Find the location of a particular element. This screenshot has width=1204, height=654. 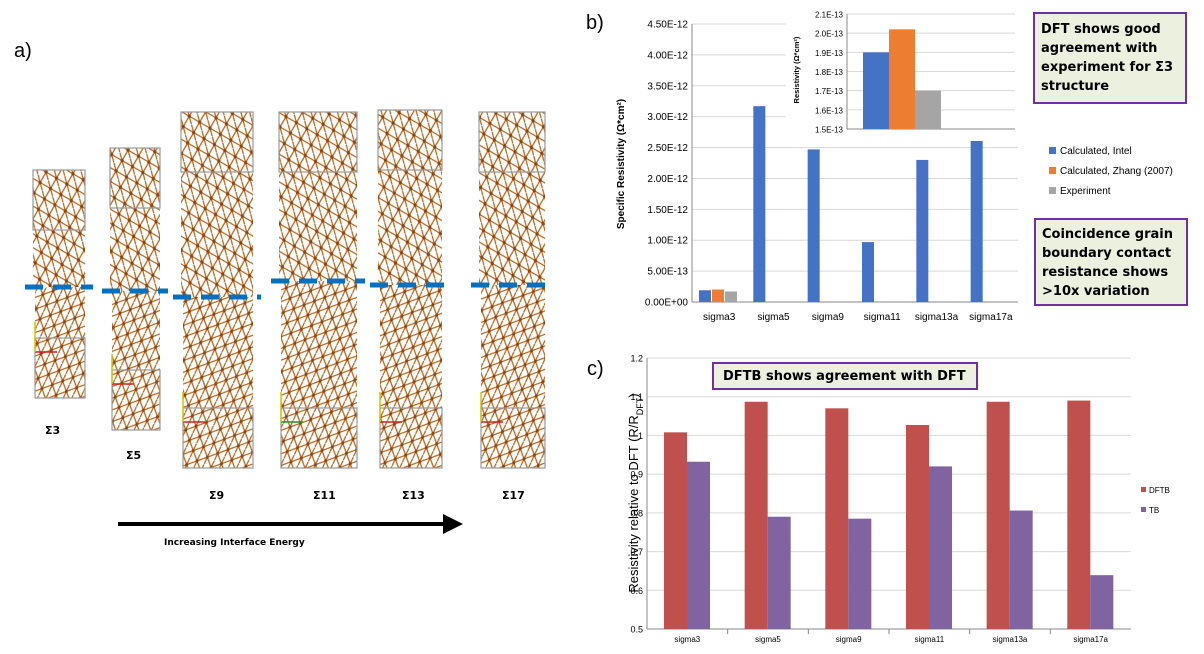

bar-calculated-intel-sigma5 is located at coordinates (759, 204).